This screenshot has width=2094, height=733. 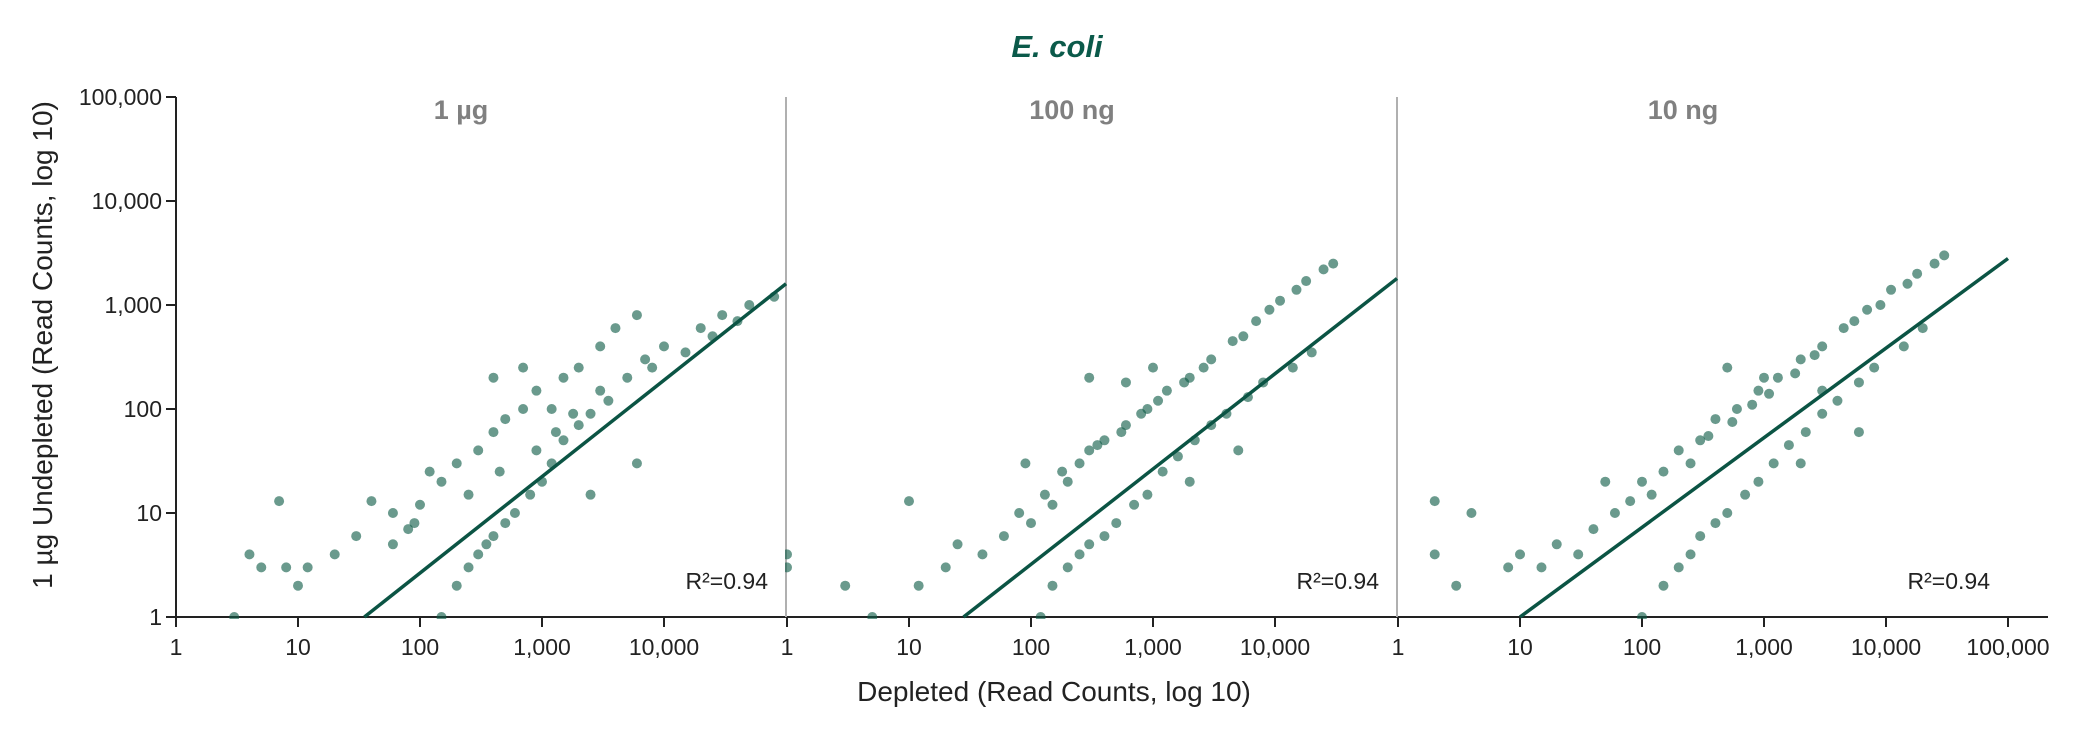 What do you see at coordinates (1683, 110) in the screenshot?
I see `panel-title: 10 ng` at bounding box center [1683, 110].